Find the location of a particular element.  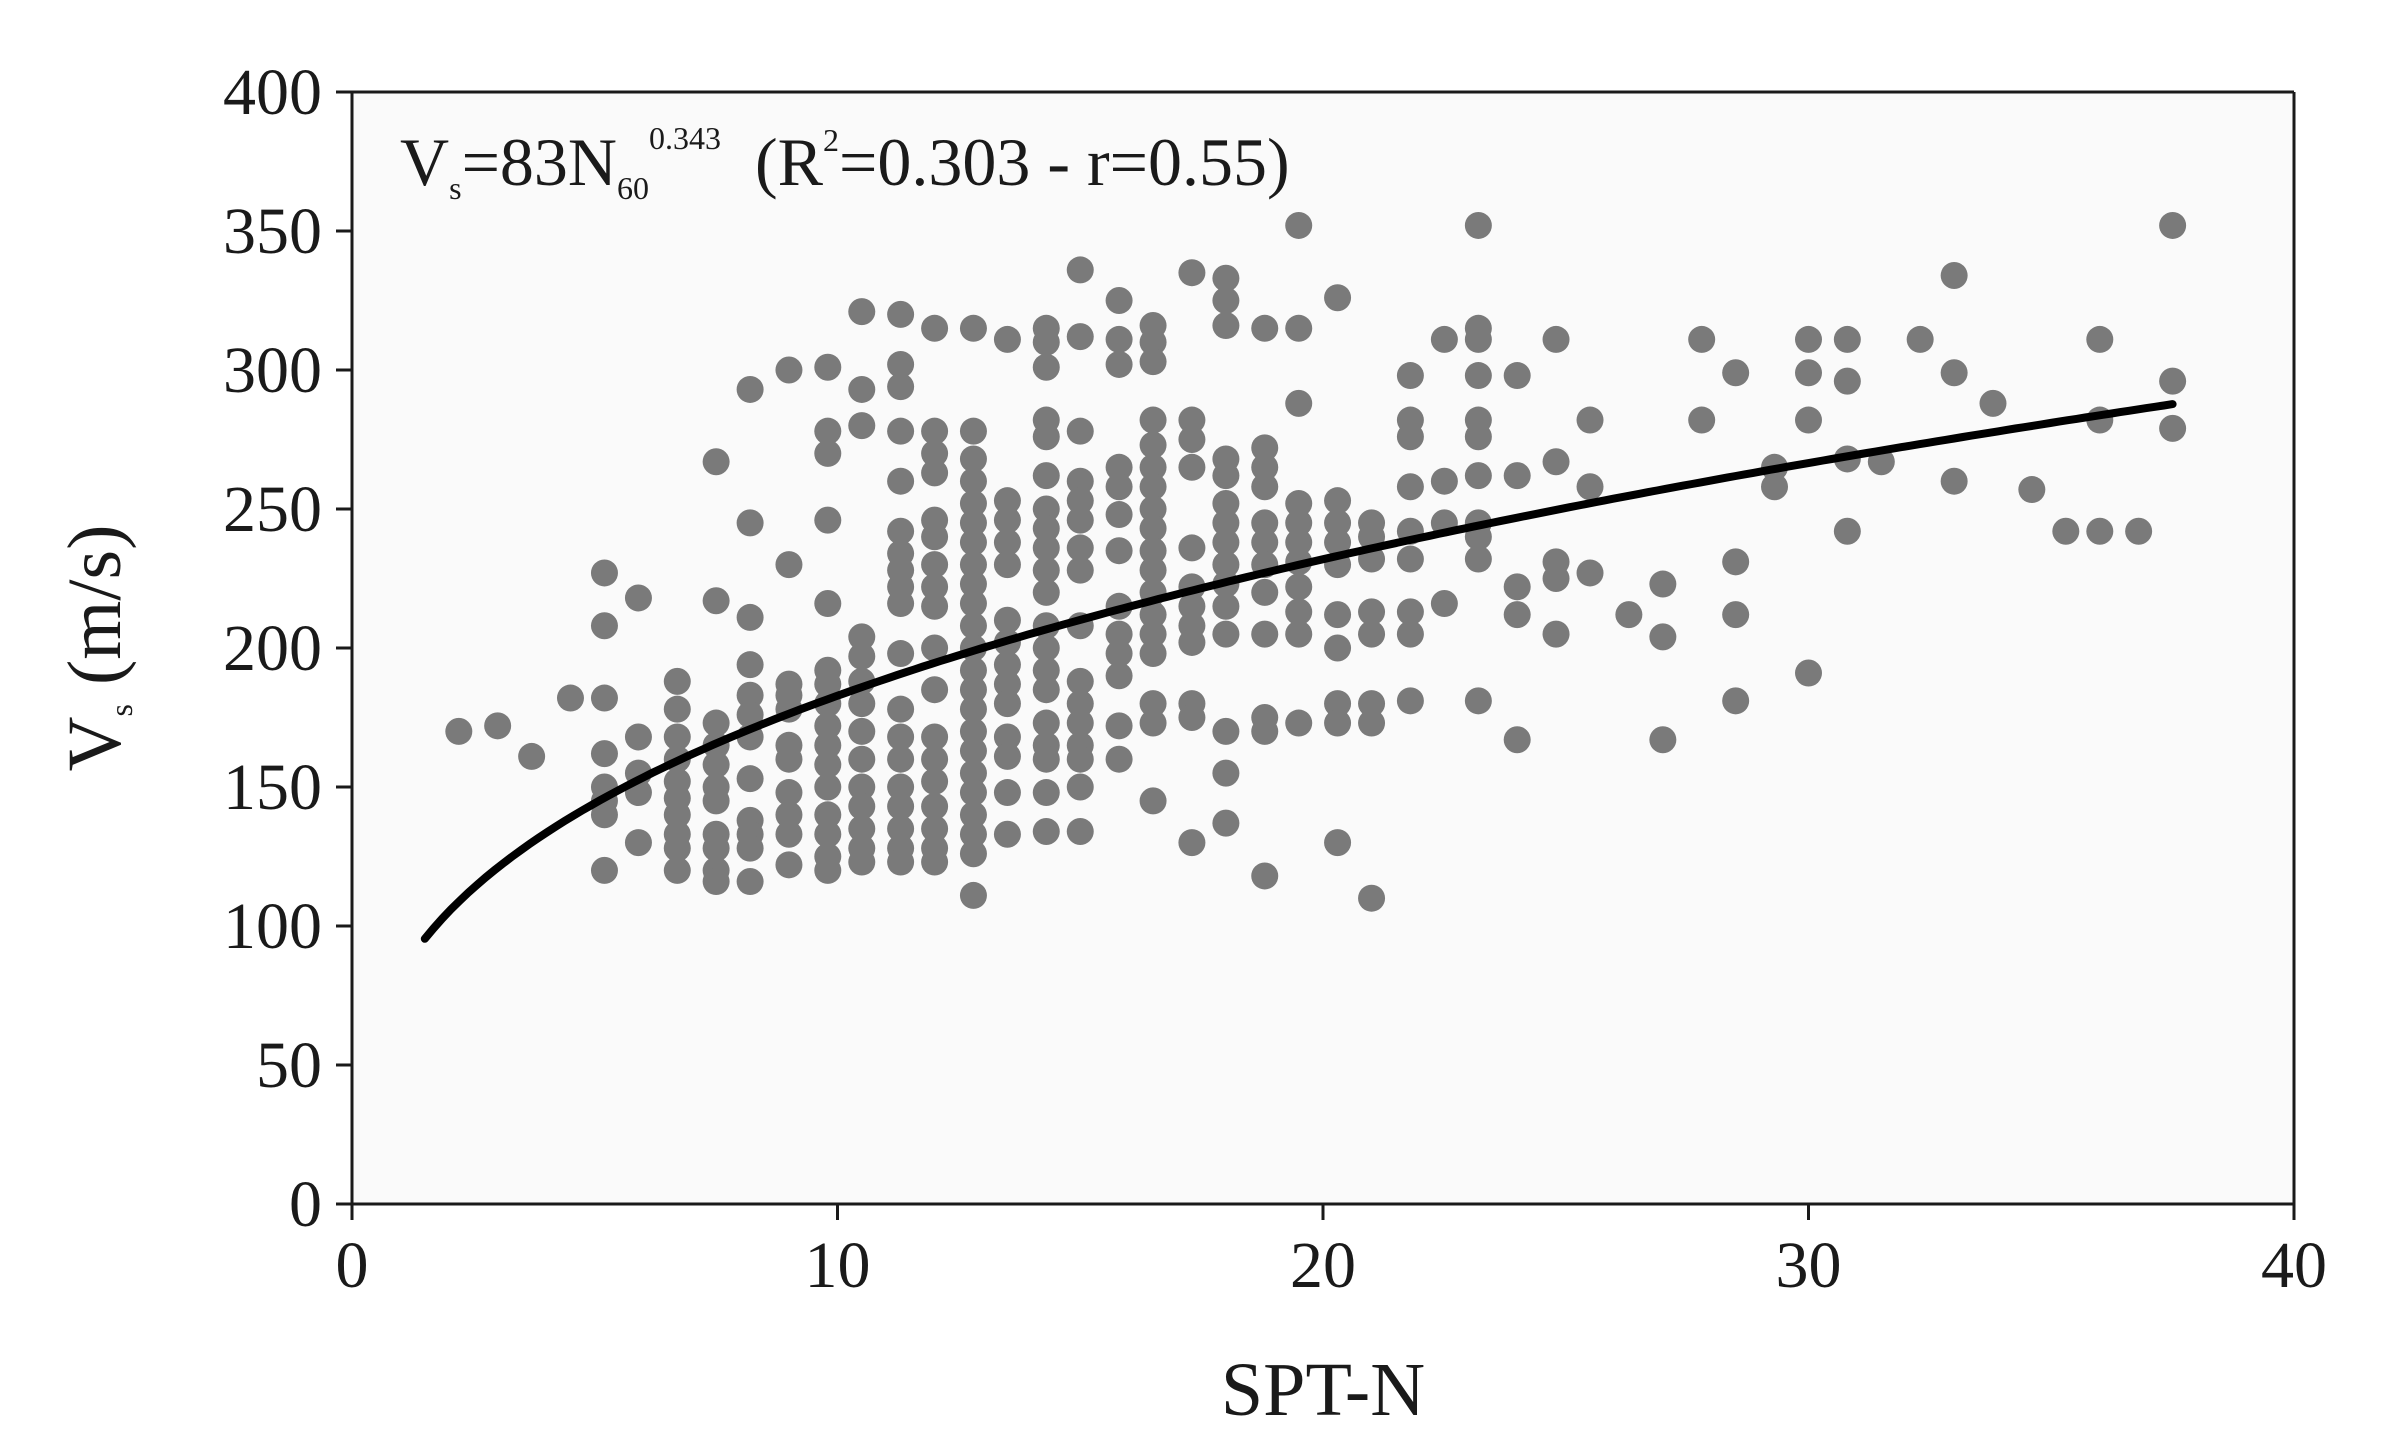

x-tick-label: 40 is located at coordinates (2294, 1265).